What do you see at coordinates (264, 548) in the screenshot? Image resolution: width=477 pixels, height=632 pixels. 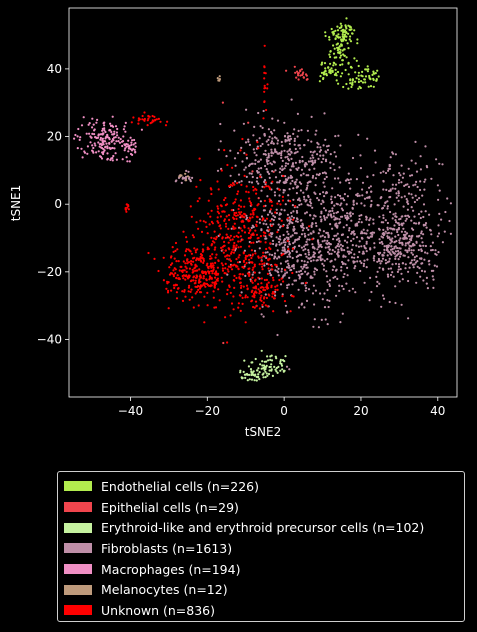 I see `legend-item: Fibroblasts (n=1613)` at bounding box center [264, 548].